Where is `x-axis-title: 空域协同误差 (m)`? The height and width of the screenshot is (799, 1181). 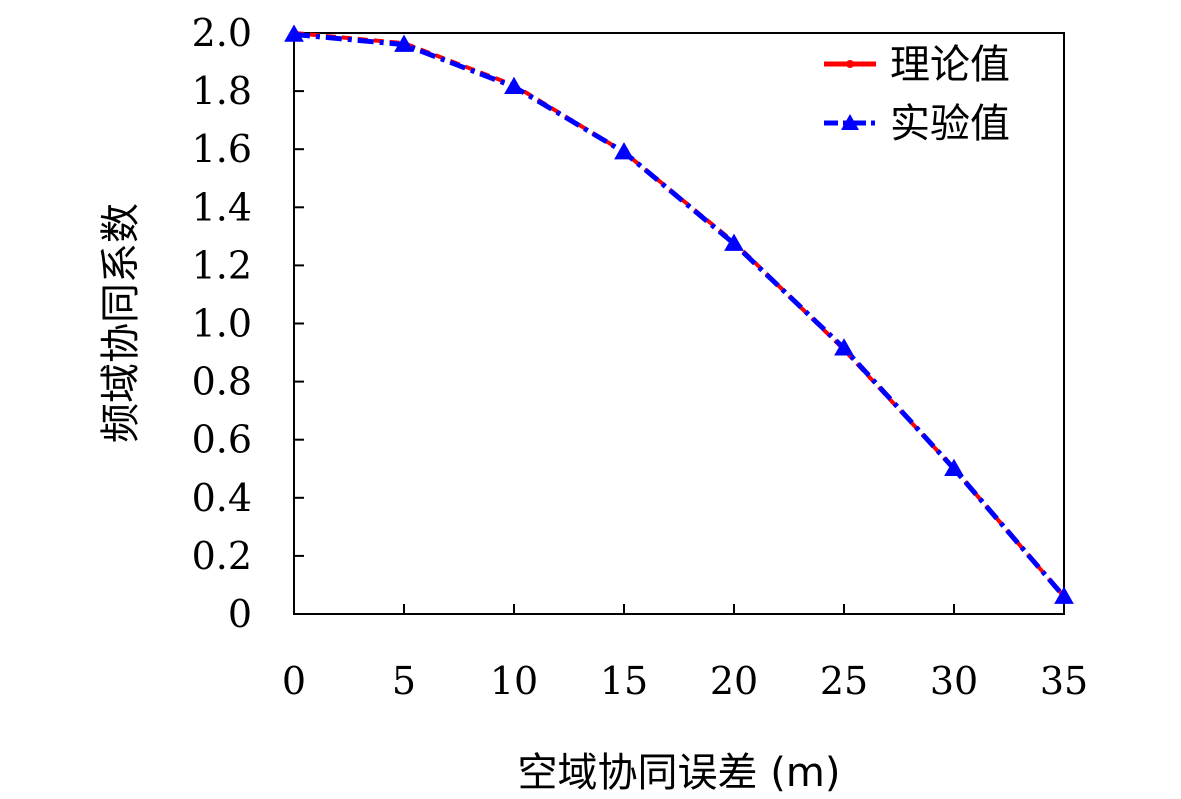 x-axis-title: 空域协同误差 (m) is located at coordinates (679, 773).